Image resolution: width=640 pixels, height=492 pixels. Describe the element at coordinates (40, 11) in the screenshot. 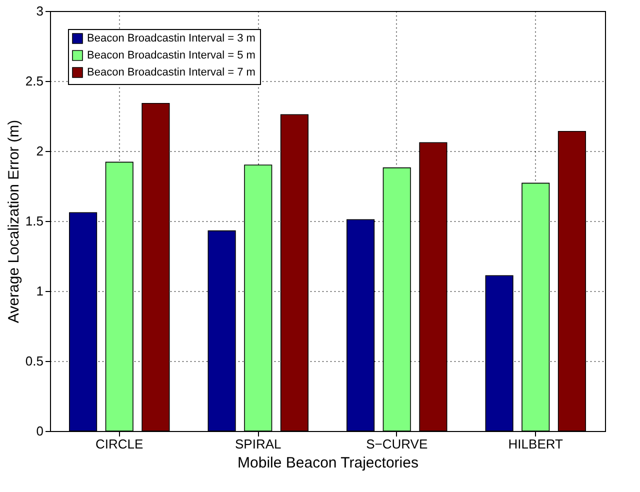

I see `y-tick-label: 3` at that location.